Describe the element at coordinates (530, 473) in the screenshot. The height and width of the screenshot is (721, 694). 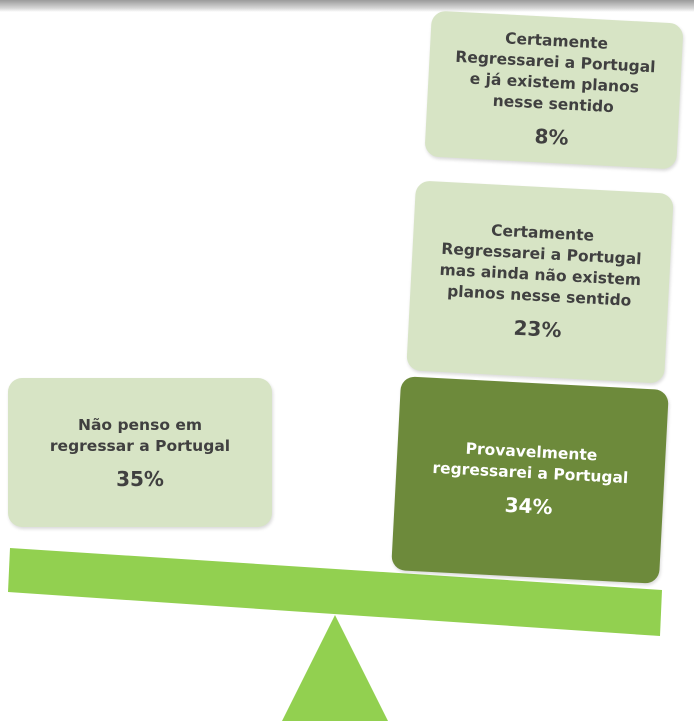
I see `node-text: regressarei a Portugal` at that location.